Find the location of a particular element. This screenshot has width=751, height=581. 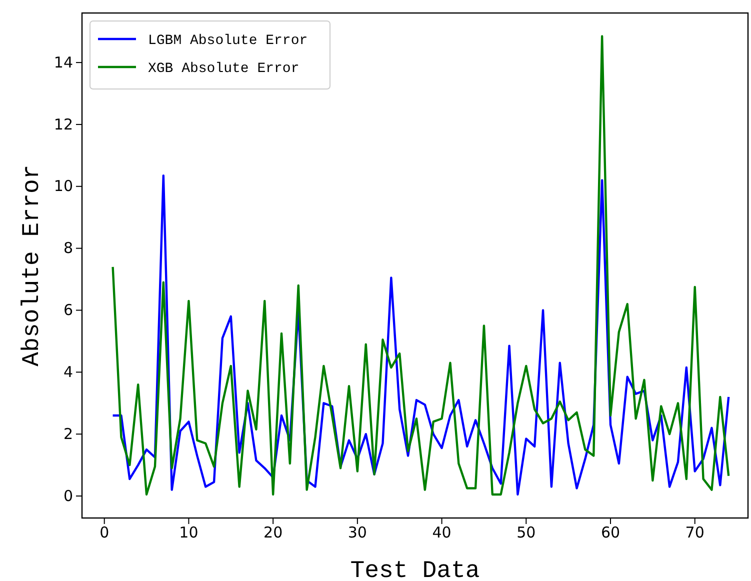

x-tick-label: 0 is located at coordinates (105, 533).